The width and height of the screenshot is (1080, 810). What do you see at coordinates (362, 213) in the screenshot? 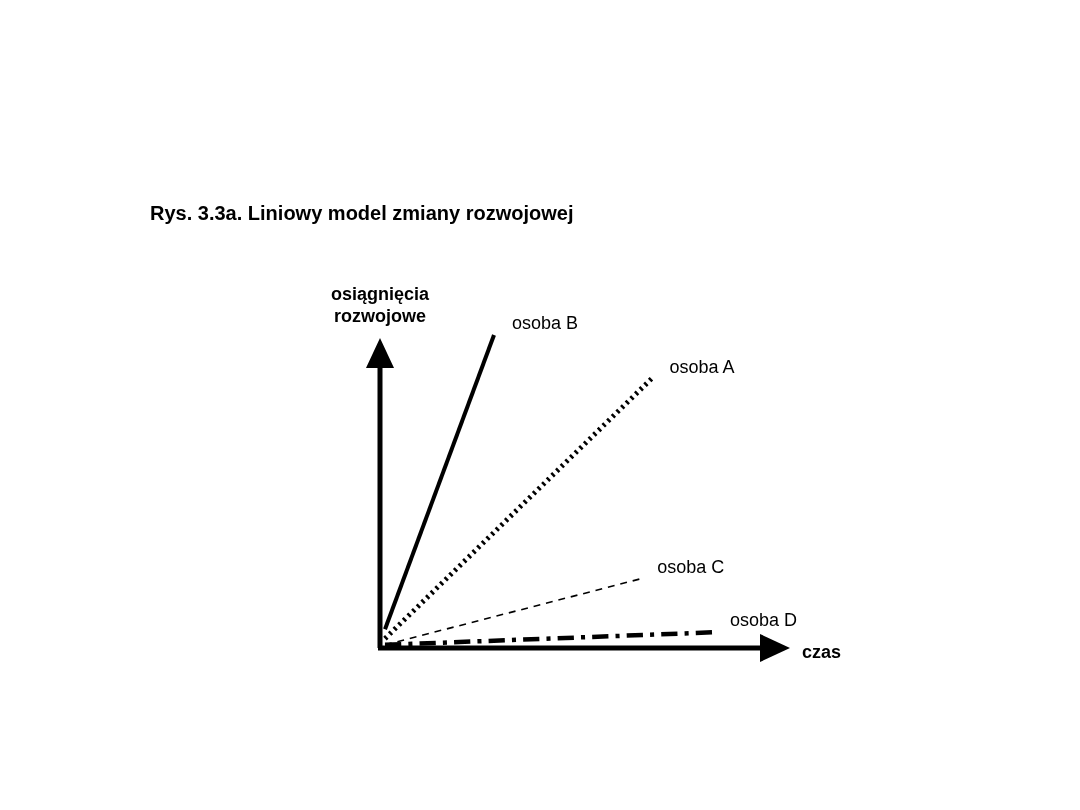
I see `chart-title: Rys. 3.3a. Liniowy model zmiany rozwojowej` at bounding box center [362, 213].